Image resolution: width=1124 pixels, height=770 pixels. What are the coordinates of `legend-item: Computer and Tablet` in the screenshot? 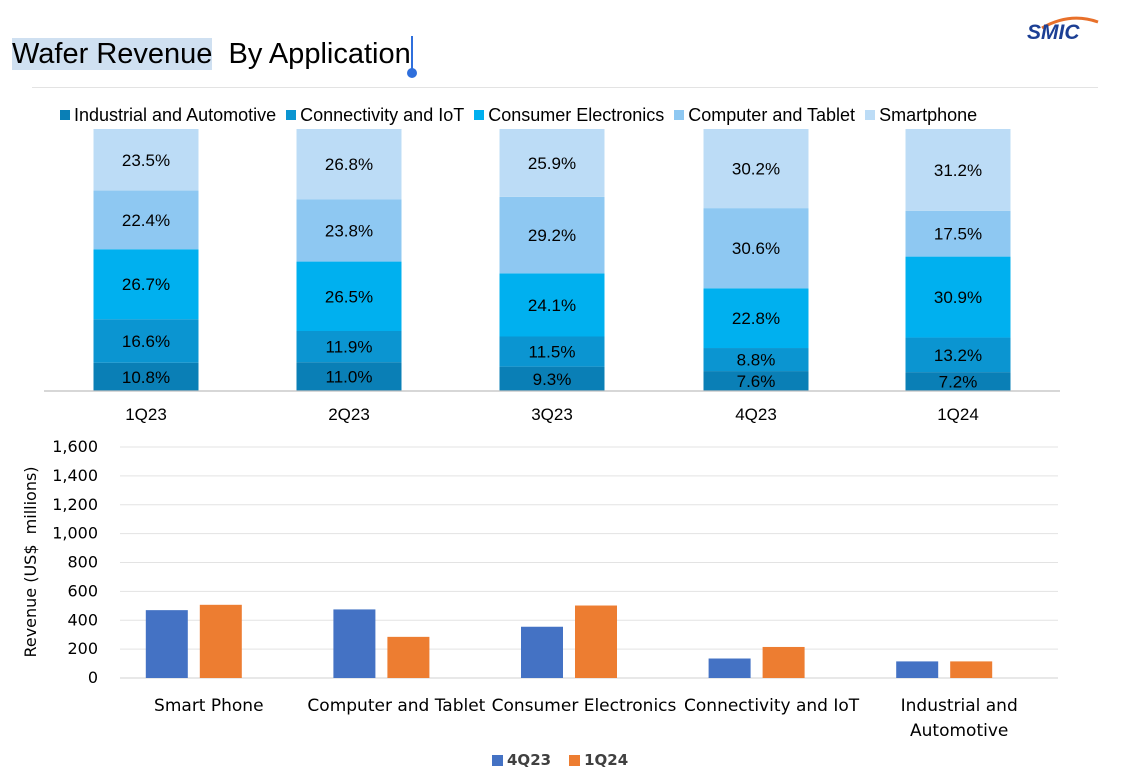 It's located at (764, 115).